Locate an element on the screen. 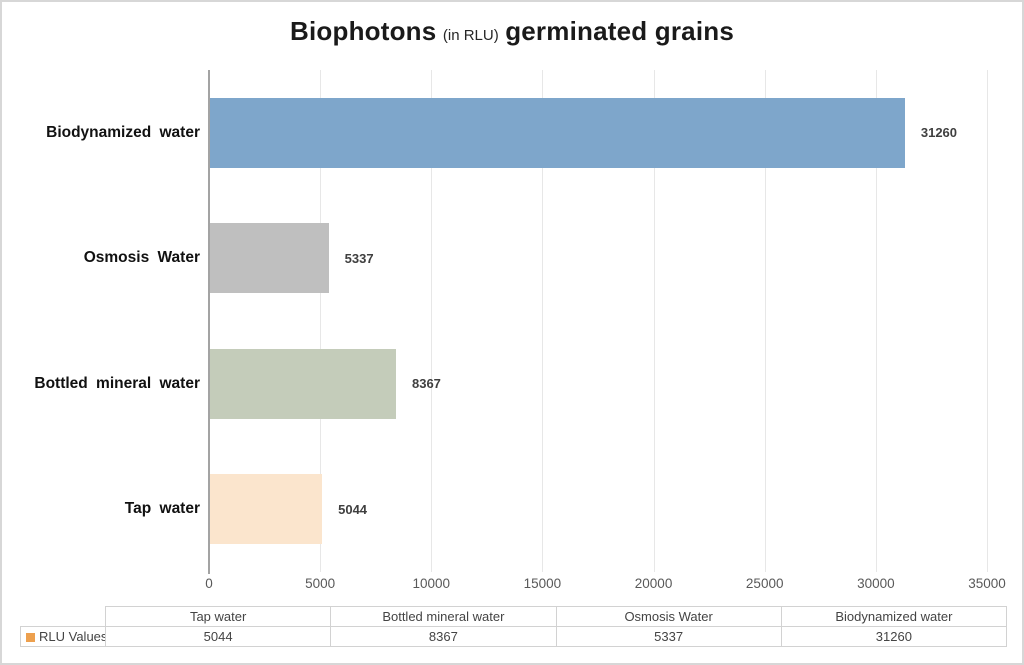 The image size is (1024, 665). x-axis-tick-label: 35000 is located at coordinates (987, 583).